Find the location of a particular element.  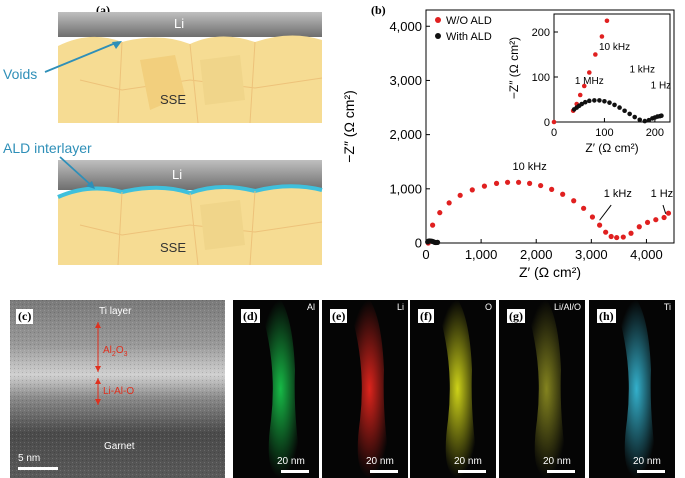

eds-map-li-al-o: Li/Al/O (g) 20 nm is located at coordinates (542, 389).